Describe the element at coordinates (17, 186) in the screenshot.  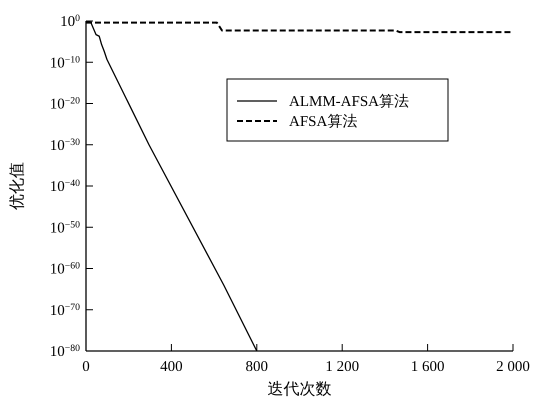
I see `y-axis-title: 优化值` at that location.